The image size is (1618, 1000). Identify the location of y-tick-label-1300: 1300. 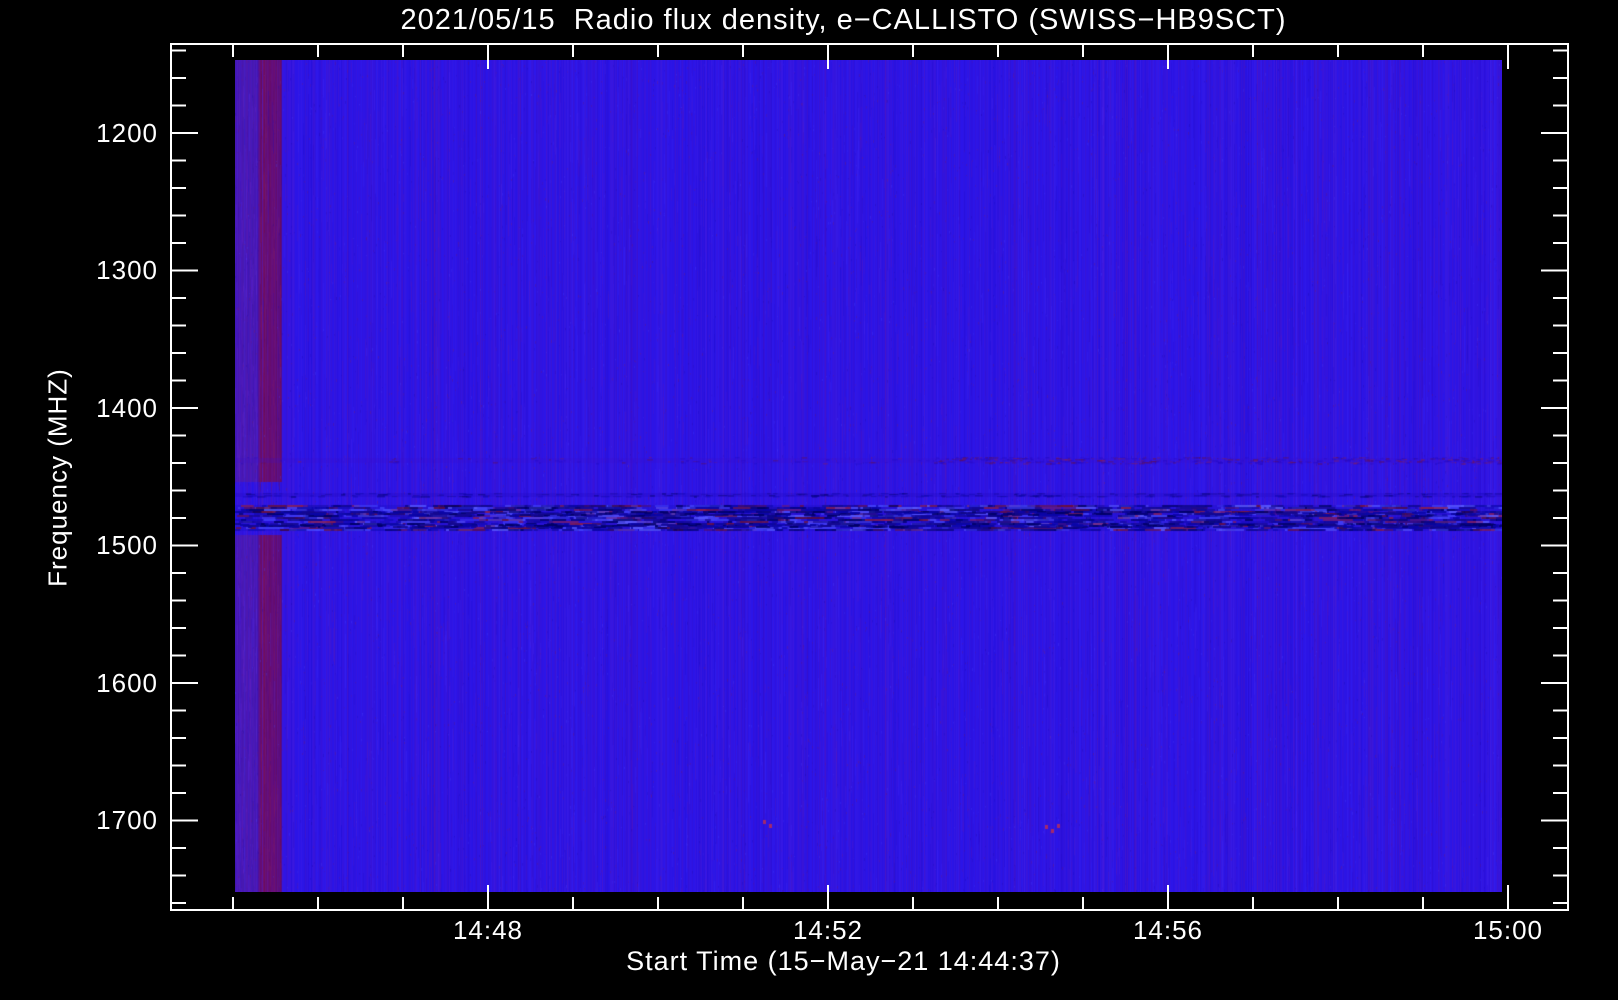
(127, 270).